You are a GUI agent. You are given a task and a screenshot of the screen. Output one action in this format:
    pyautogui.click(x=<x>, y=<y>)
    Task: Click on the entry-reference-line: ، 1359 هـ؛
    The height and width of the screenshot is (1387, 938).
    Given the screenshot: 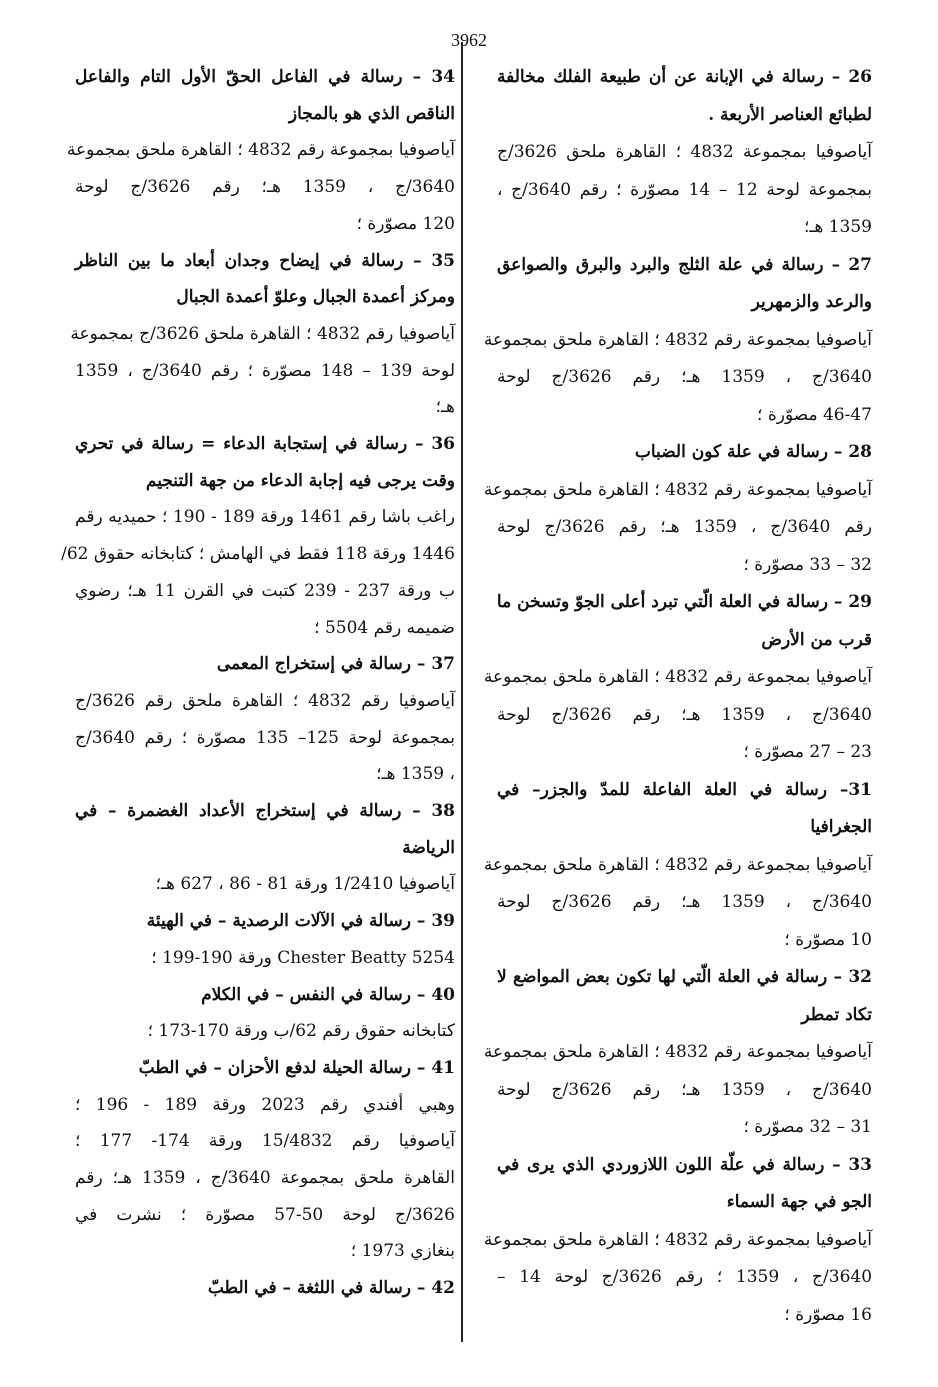 What is the action you would take?
    pyautogui.click(x=415, y=774)
    